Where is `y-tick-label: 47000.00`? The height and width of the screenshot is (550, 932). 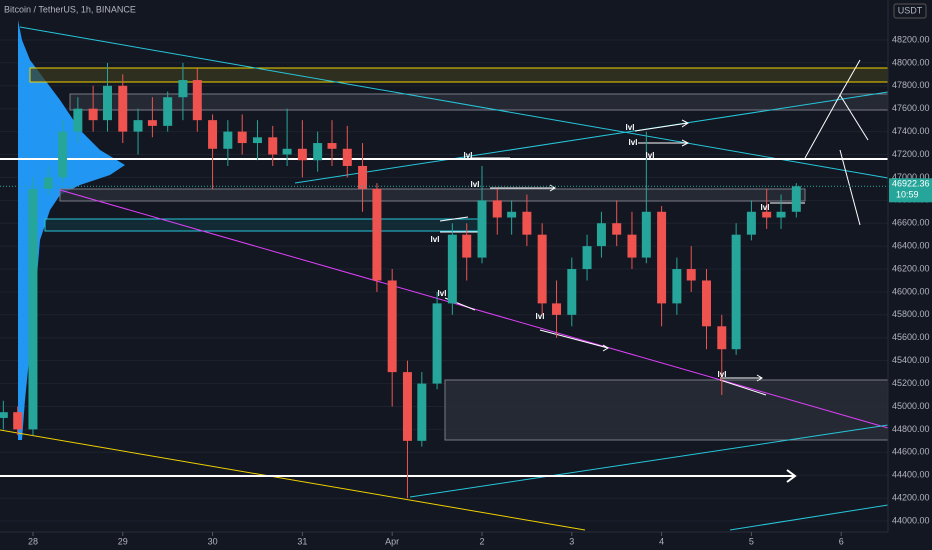 y-tick-label: 47000.00 is located at coordinates (911, 177).